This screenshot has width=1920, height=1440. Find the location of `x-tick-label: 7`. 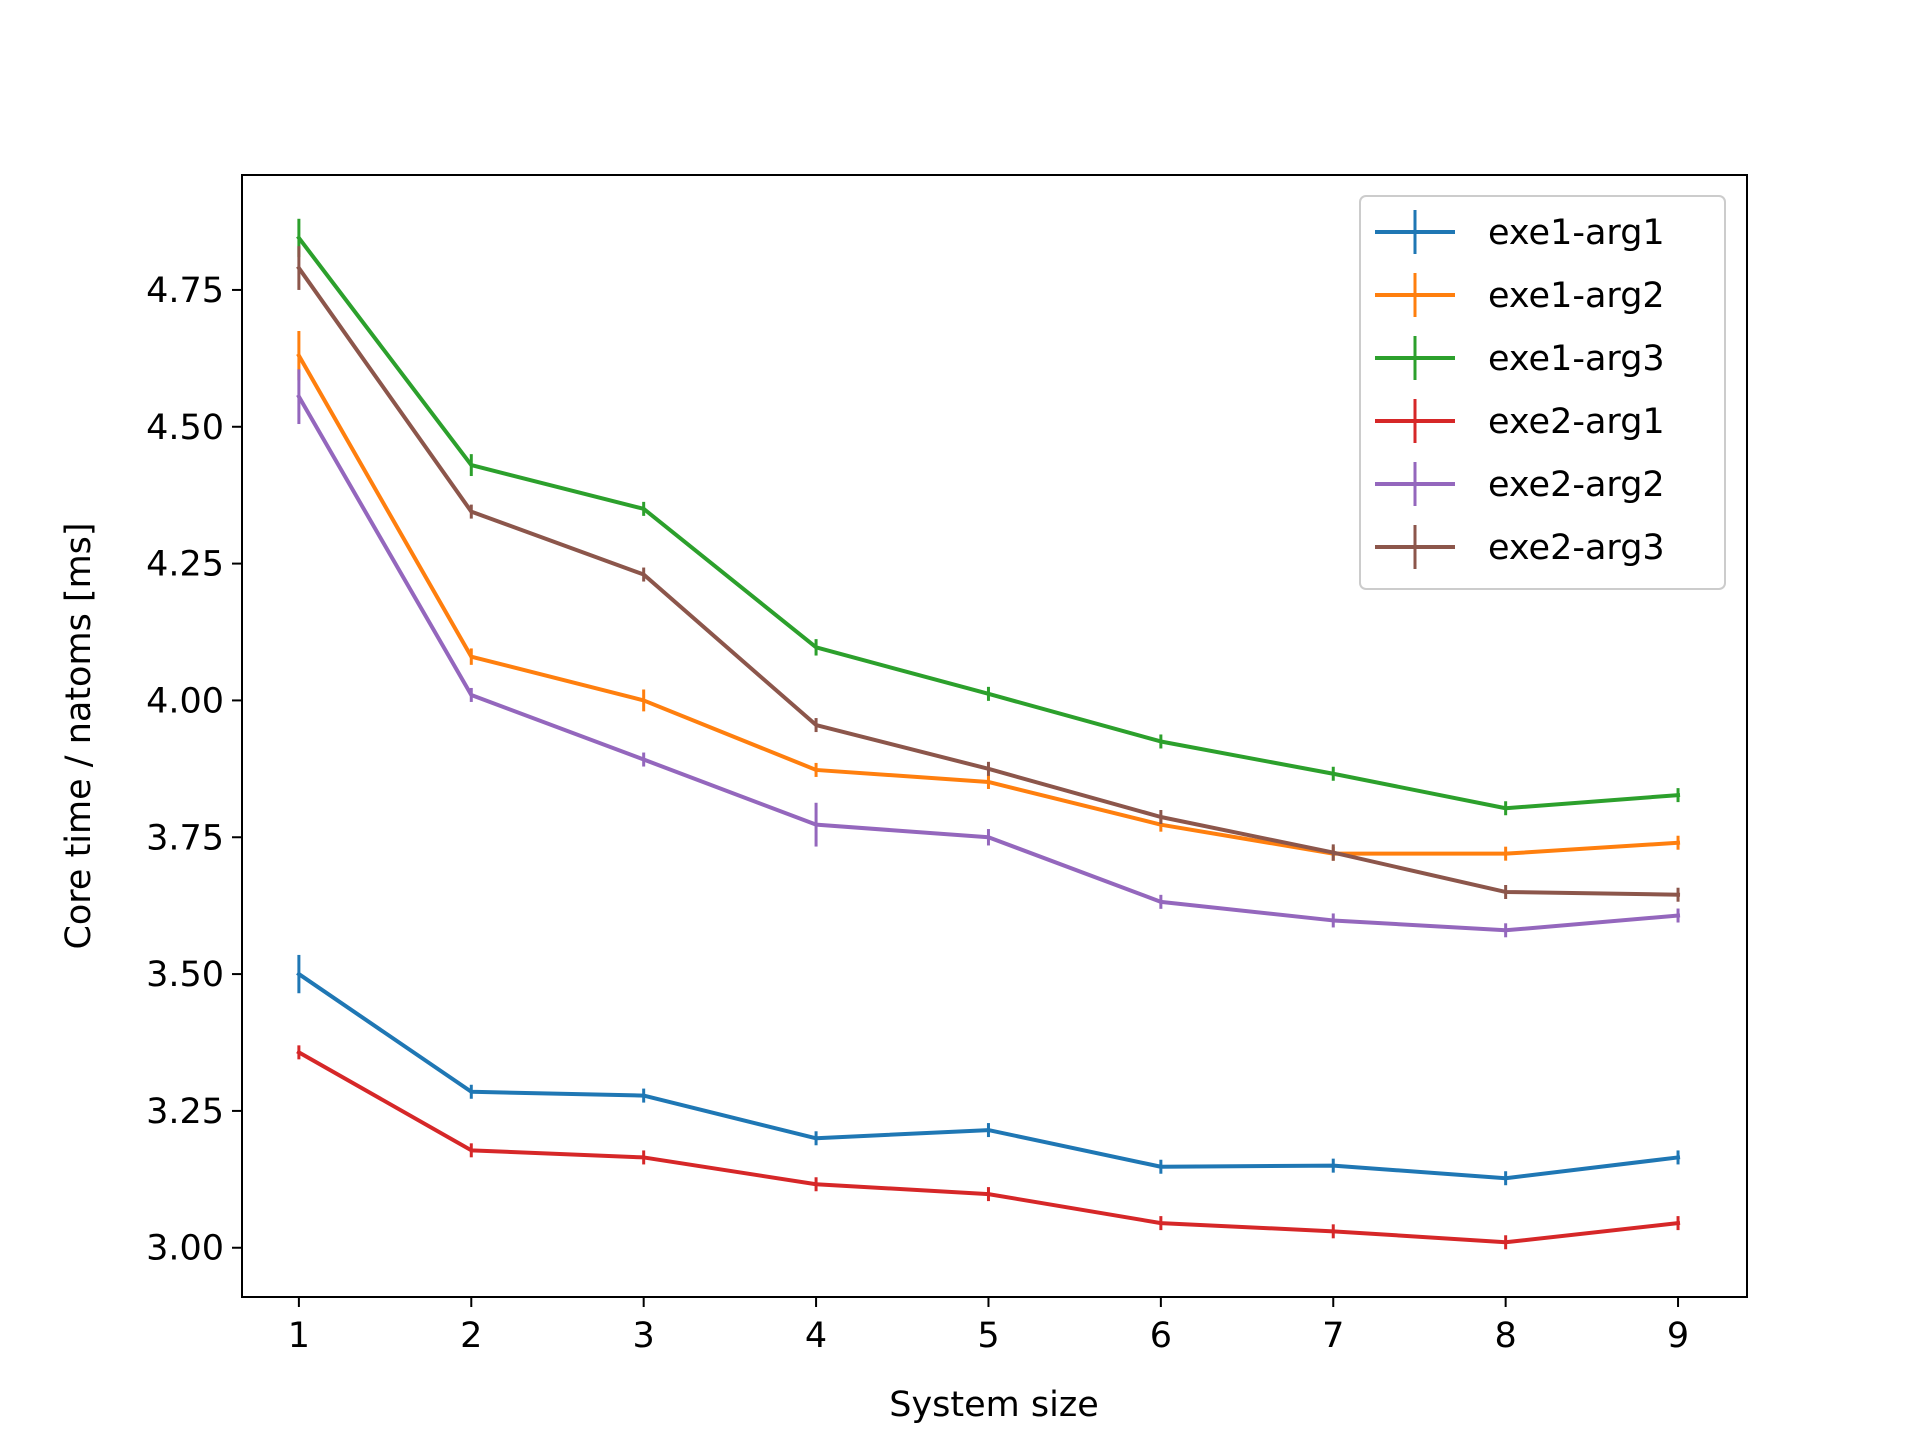

x-tick-label: 7 is located at coordinates (1333, 1336).